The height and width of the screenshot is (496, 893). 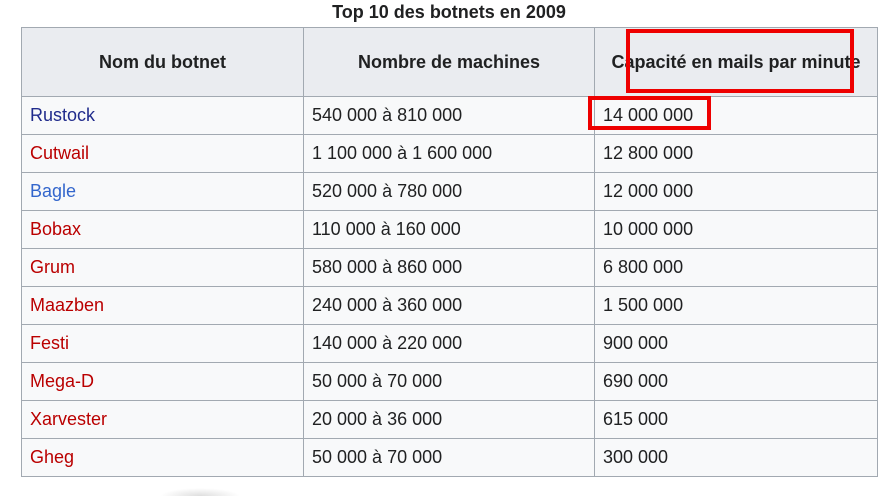 I want to click on table-row: Cutwail 1 100 000 à 1 600 000 12 800 000, so click(x=449, y=153).